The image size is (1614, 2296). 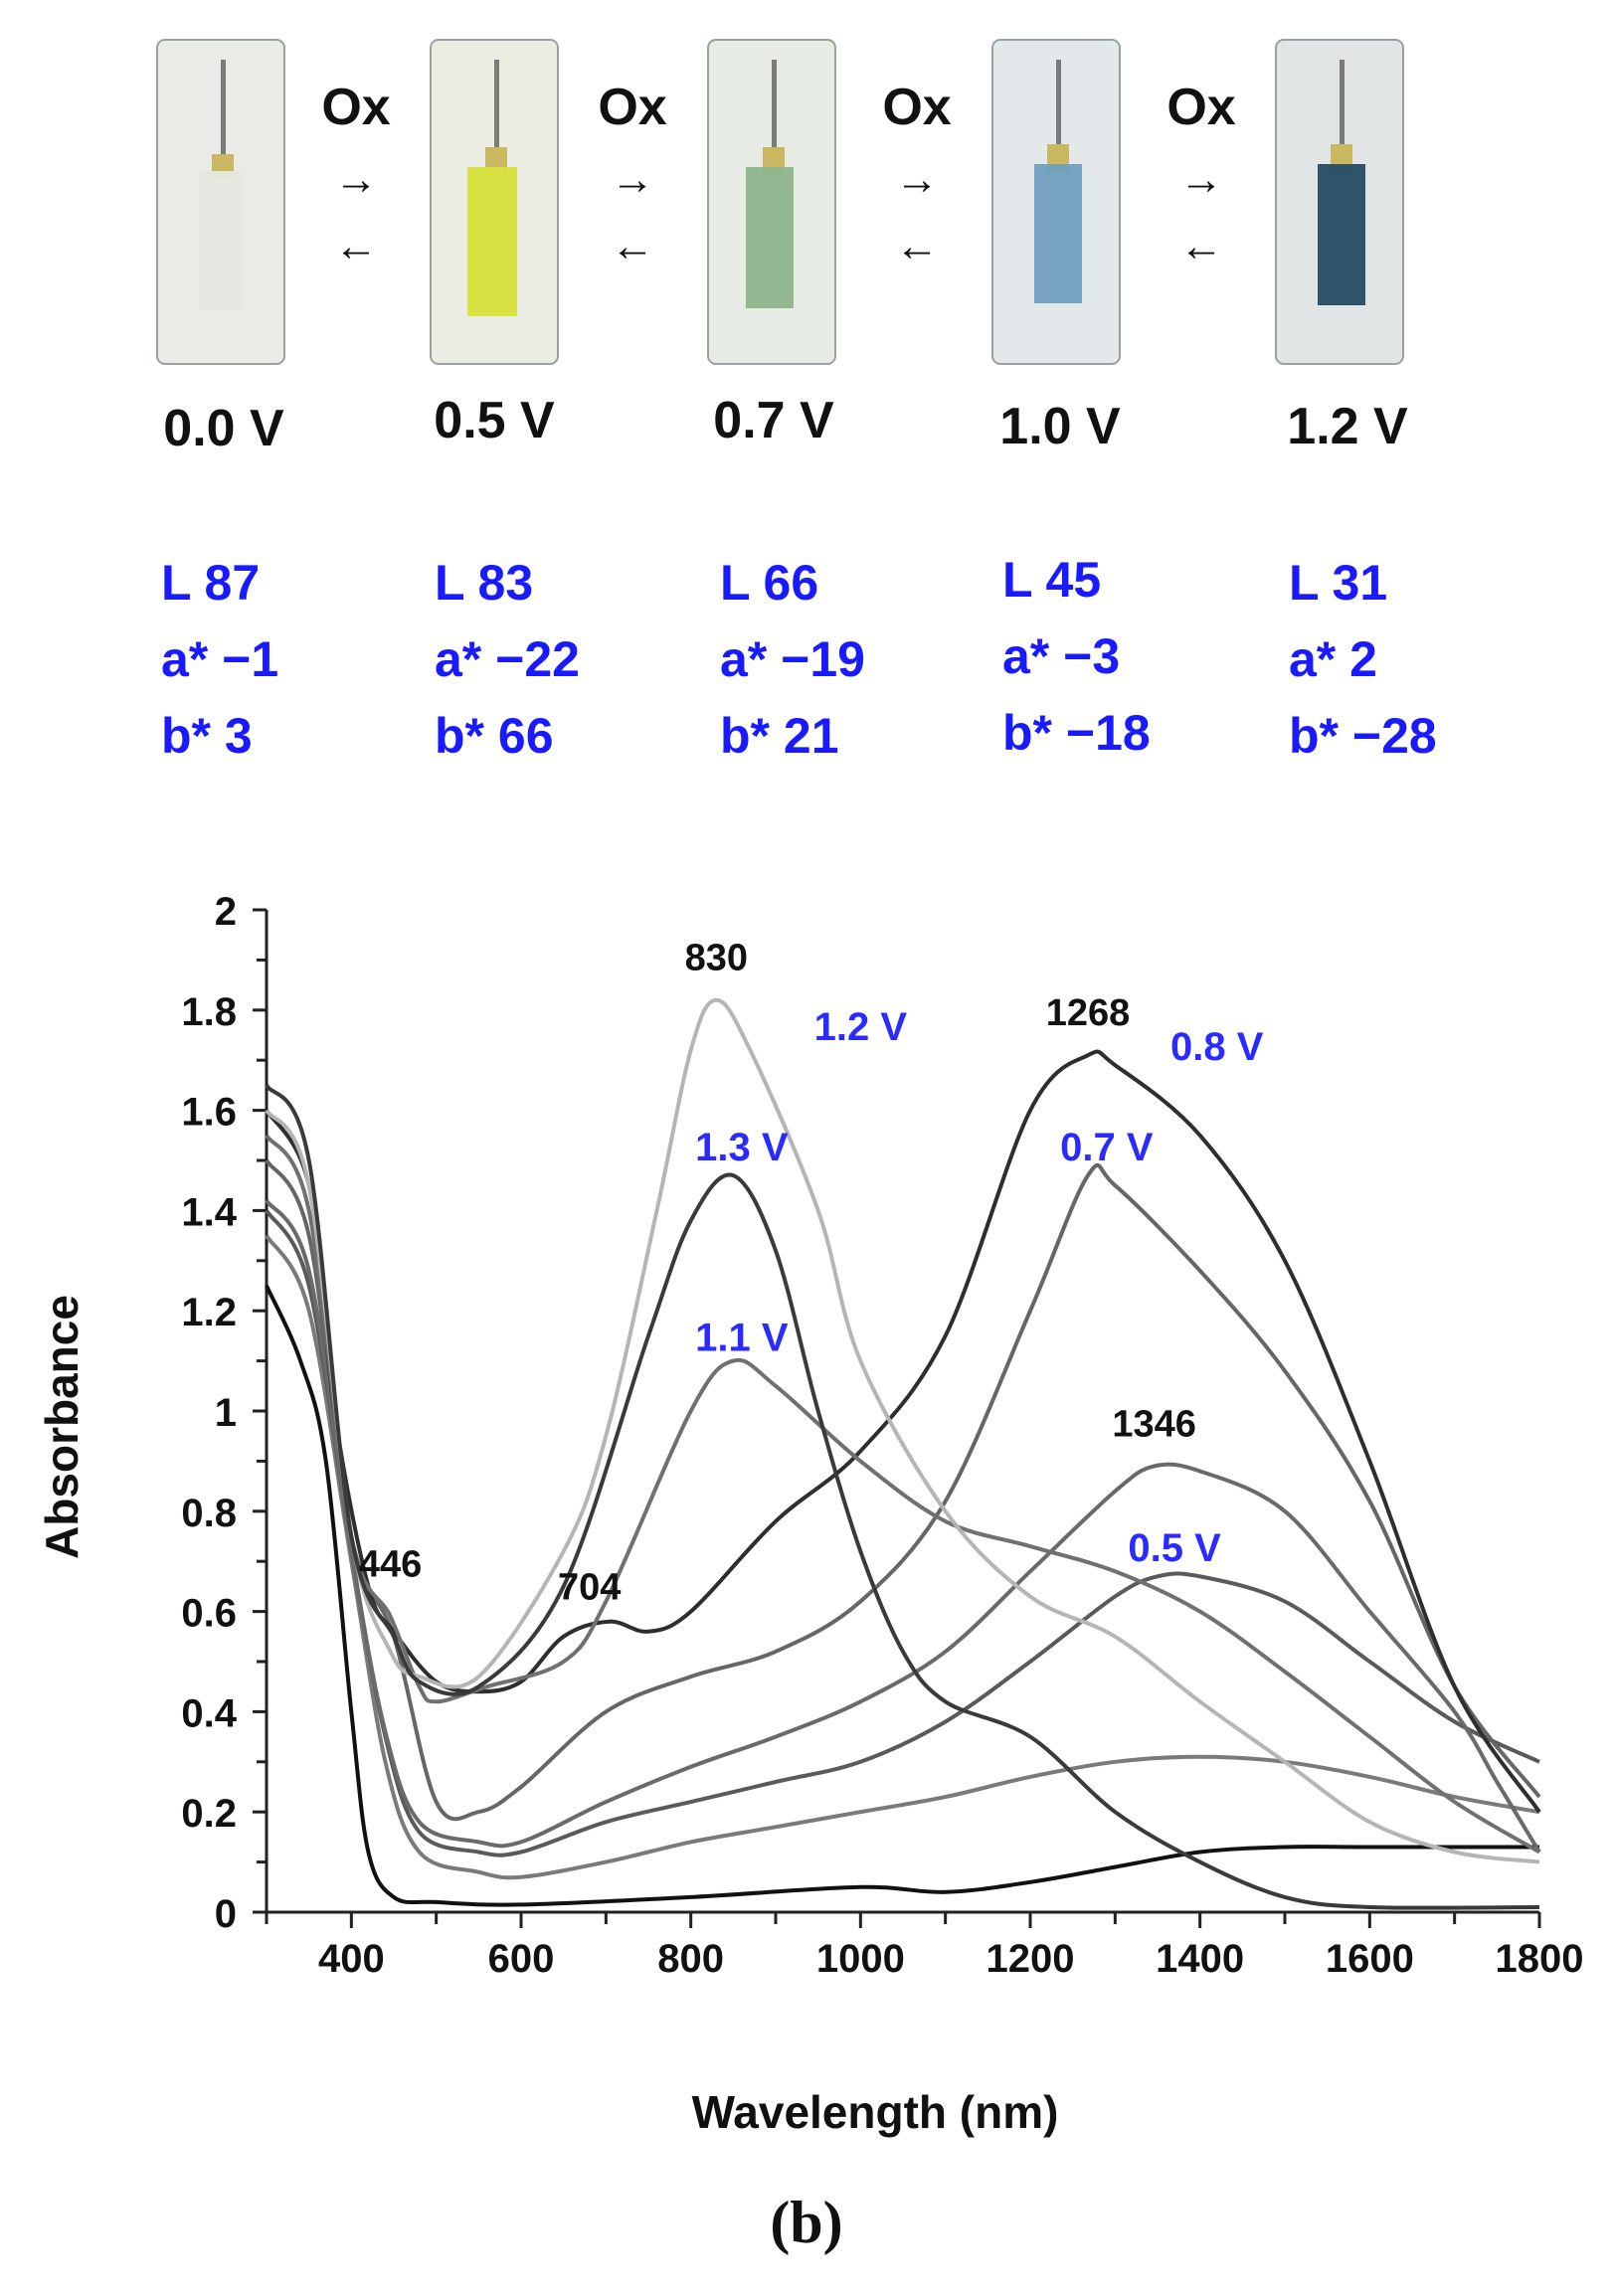 I want to click on x-tick-label: 800, so click(x=691, y=1959).